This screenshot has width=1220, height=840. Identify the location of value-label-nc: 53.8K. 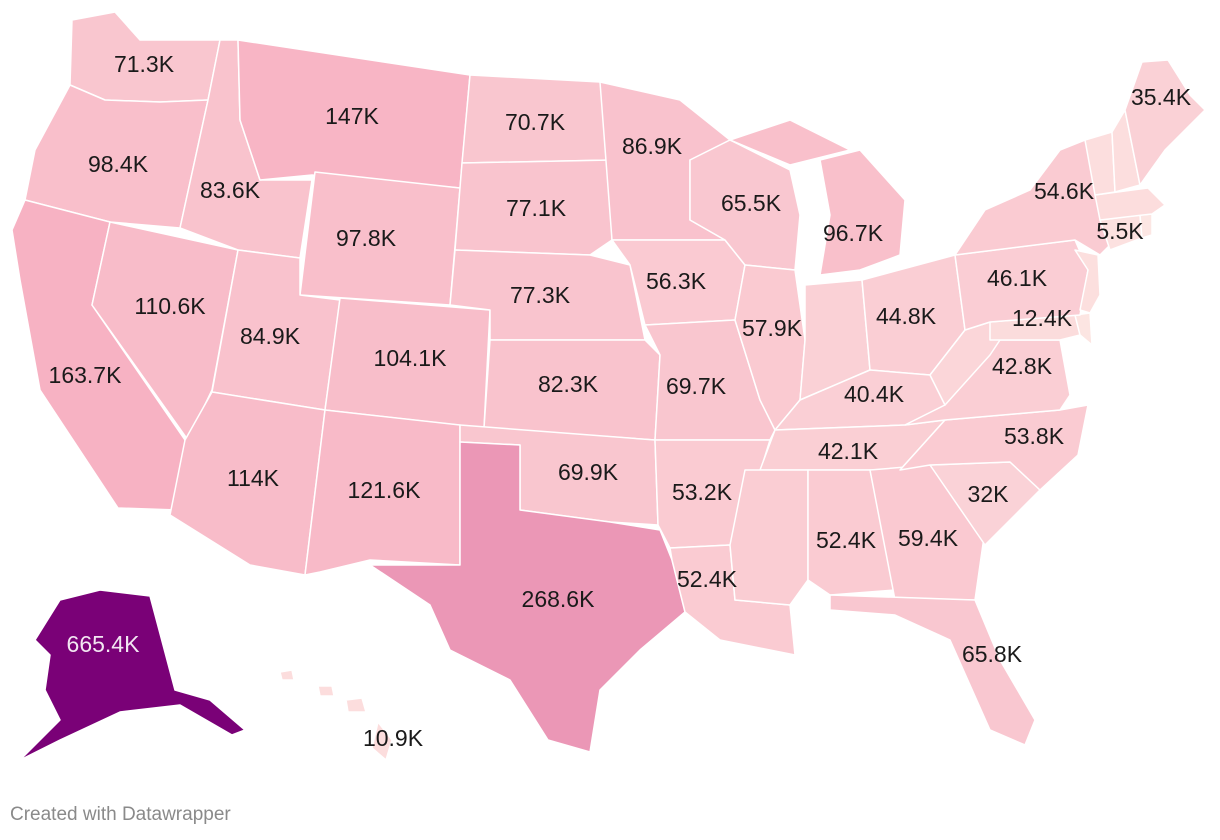
(1034, 436).